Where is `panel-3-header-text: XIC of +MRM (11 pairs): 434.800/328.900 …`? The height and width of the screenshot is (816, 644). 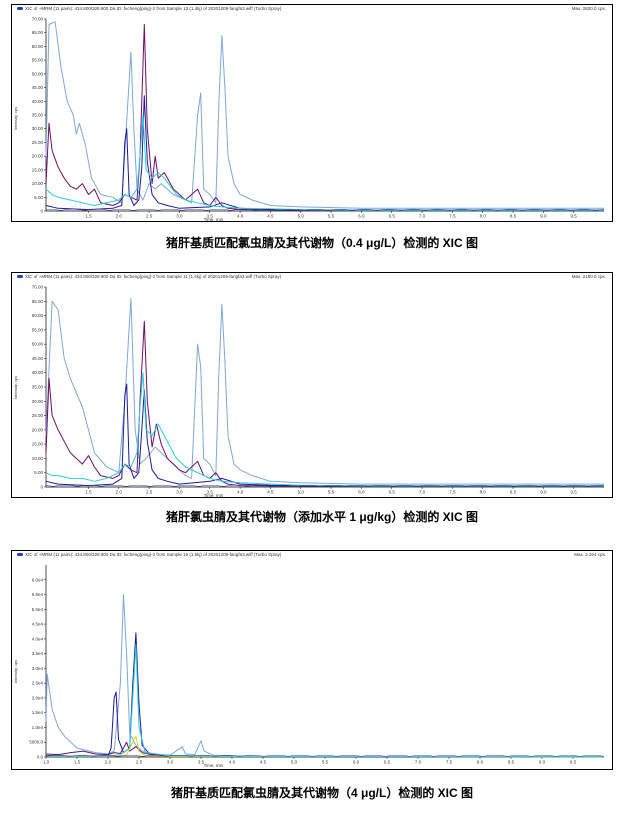 panel-3-header-text: XIC of +MRM (11 pairs): 434.800/328.900 … is located at coordinates (153, 554).